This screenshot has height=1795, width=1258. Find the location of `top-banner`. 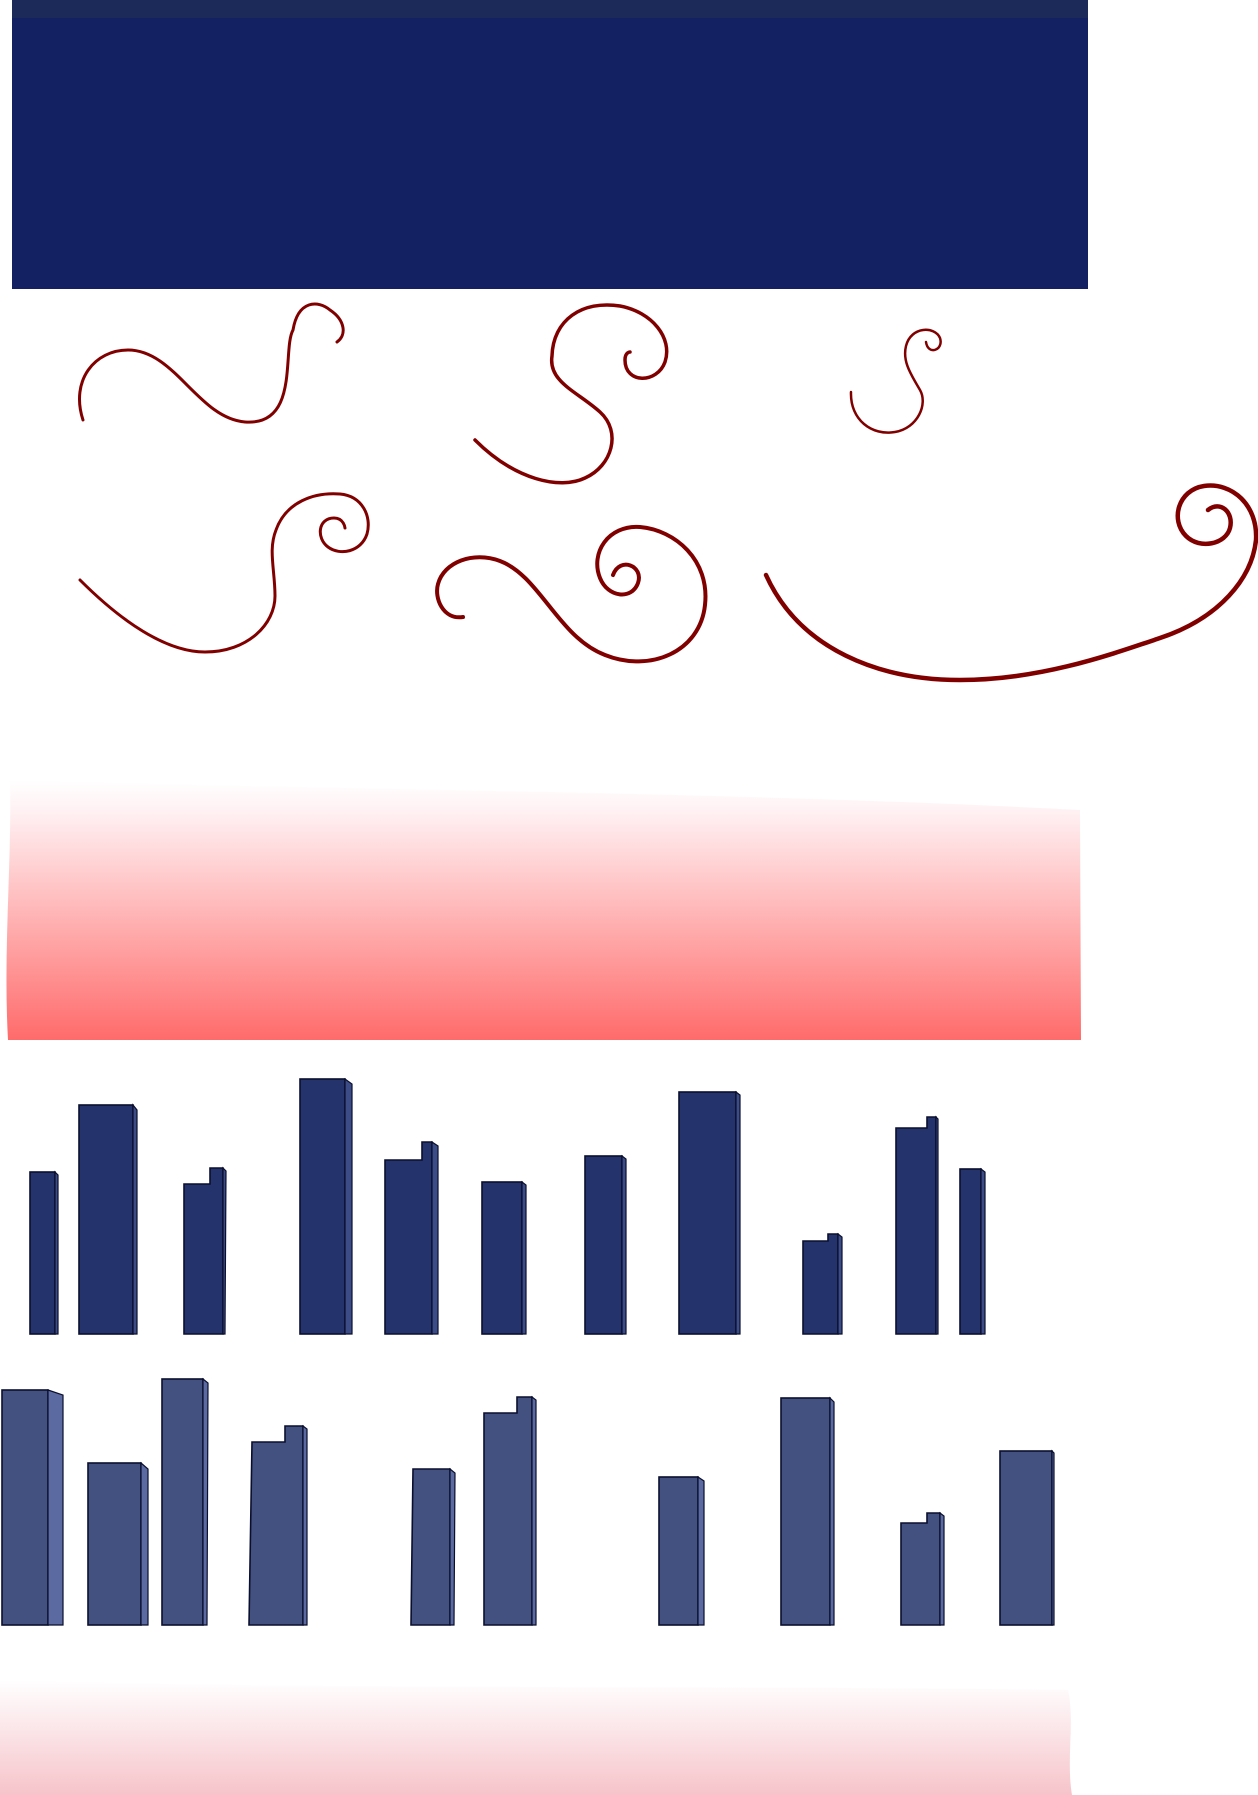

top-banner is located at coordinates (550, 144).